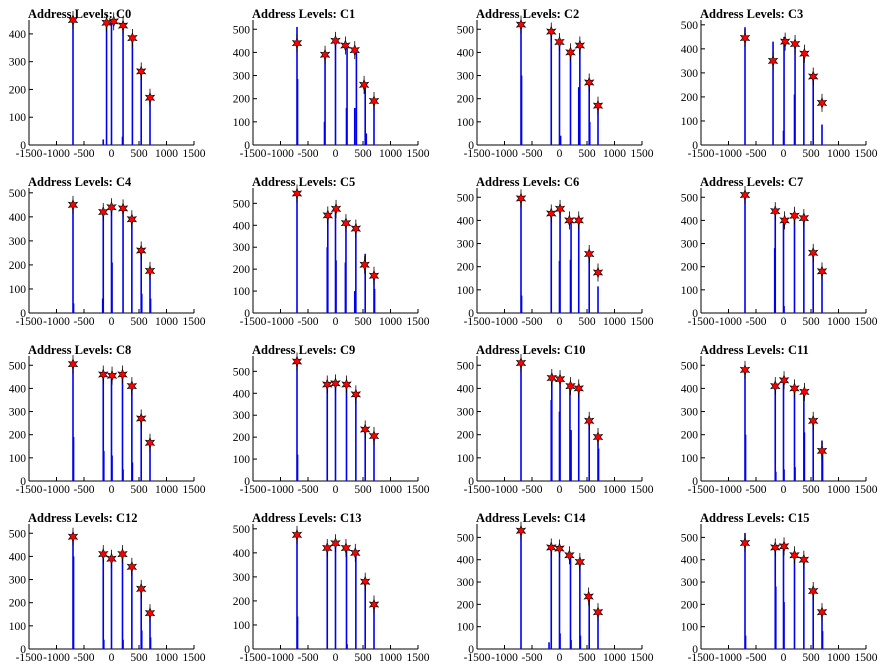 This screenshot has height=672, width=896. What do you see at coordinates (754, 350) in the screenshot?
I see `chart-title: Address Levels: C11` at bounding box center [754, 350].